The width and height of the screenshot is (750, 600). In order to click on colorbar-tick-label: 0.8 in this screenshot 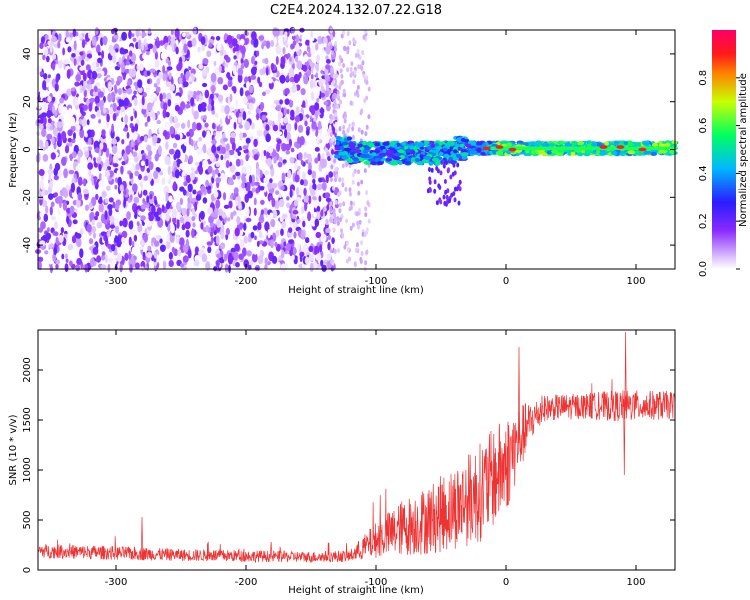, I will do `click(703, 78)`.